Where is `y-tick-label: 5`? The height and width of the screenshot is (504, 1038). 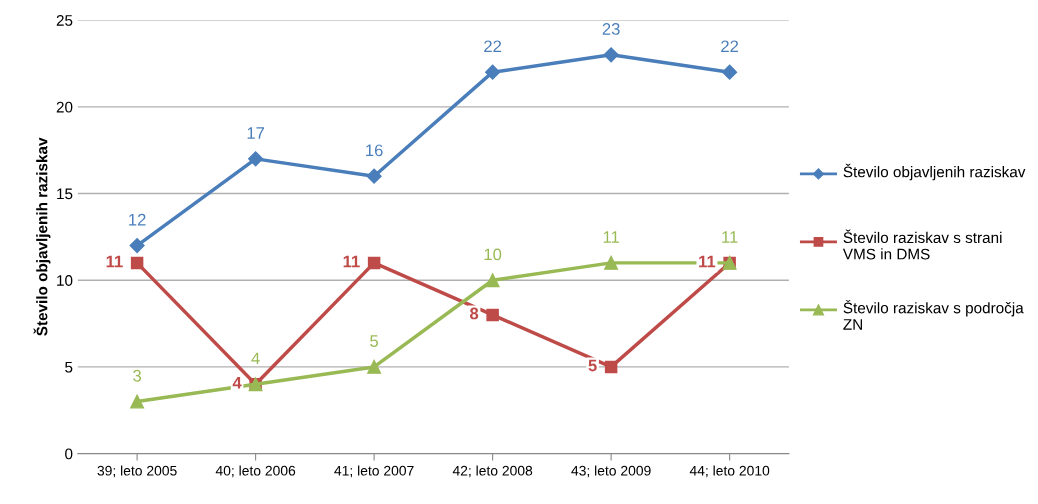
y-tick-label: 5 is located at coordinates (69, 367).